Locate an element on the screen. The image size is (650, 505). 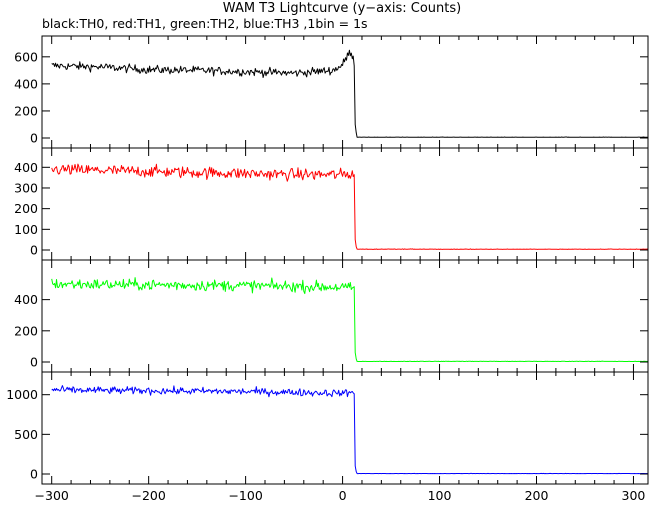
x-tick-label: 200 is located at coordinates (537, 495).